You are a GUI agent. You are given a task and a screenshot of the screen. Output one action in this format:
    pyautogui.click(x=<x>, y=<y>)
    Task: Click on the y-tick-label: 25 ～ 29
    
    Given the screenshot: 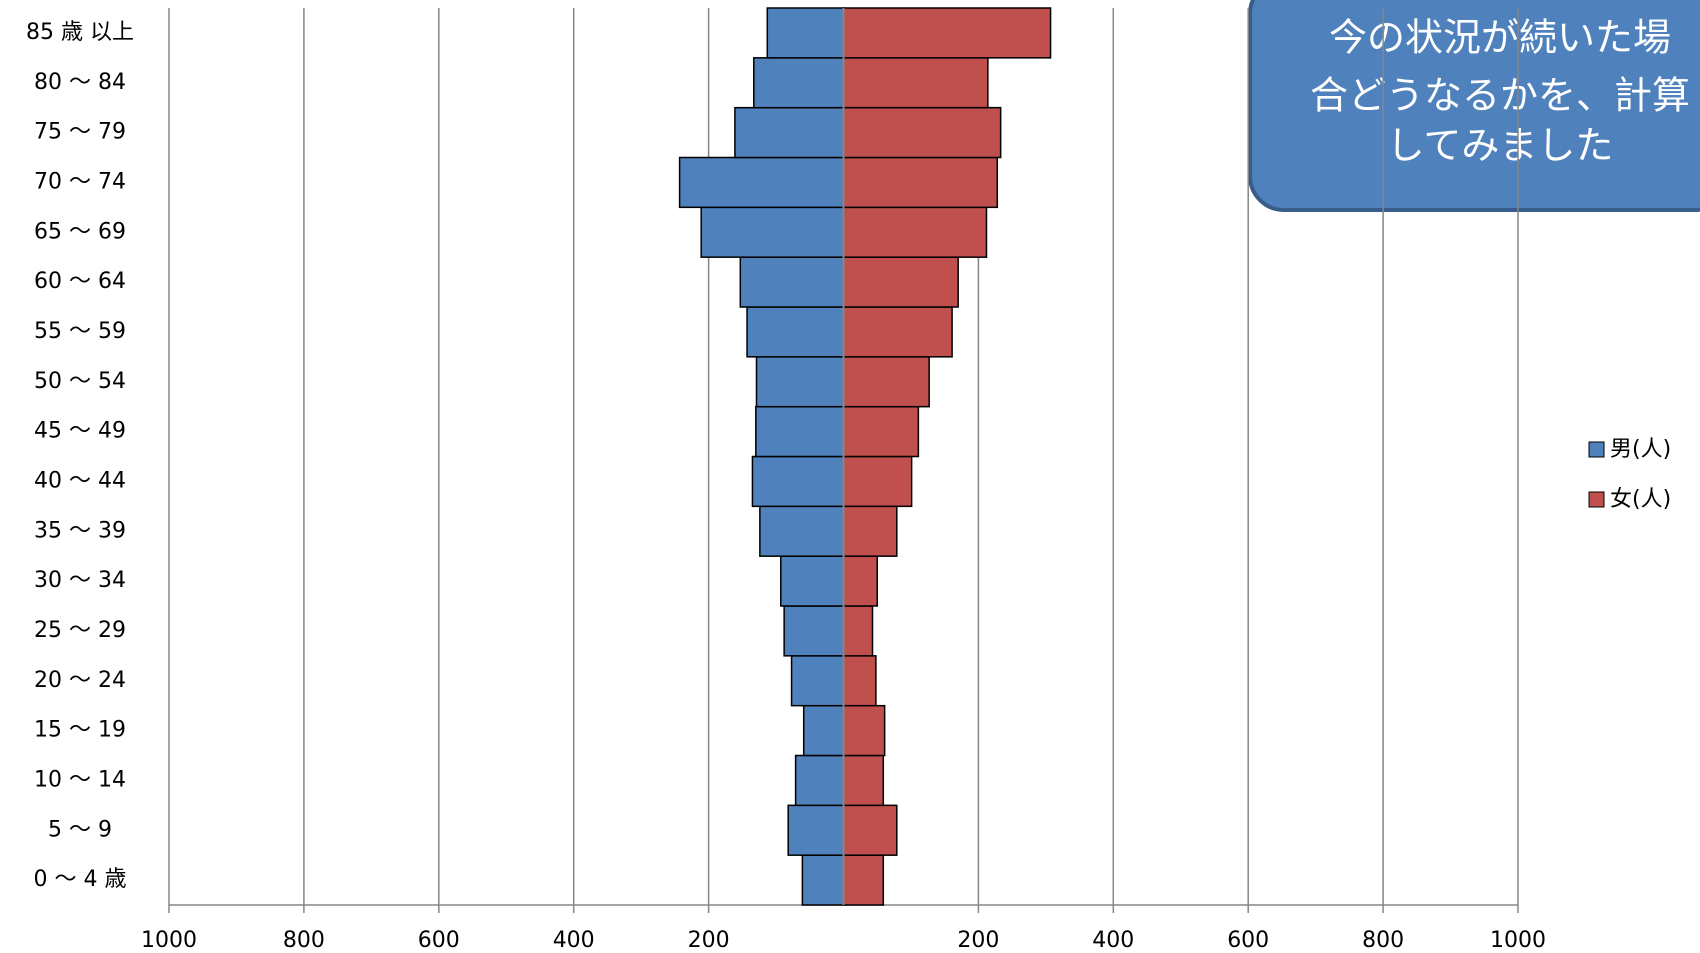 What is the action you would take?
    pyautogui.click(x=80, y=630)
    